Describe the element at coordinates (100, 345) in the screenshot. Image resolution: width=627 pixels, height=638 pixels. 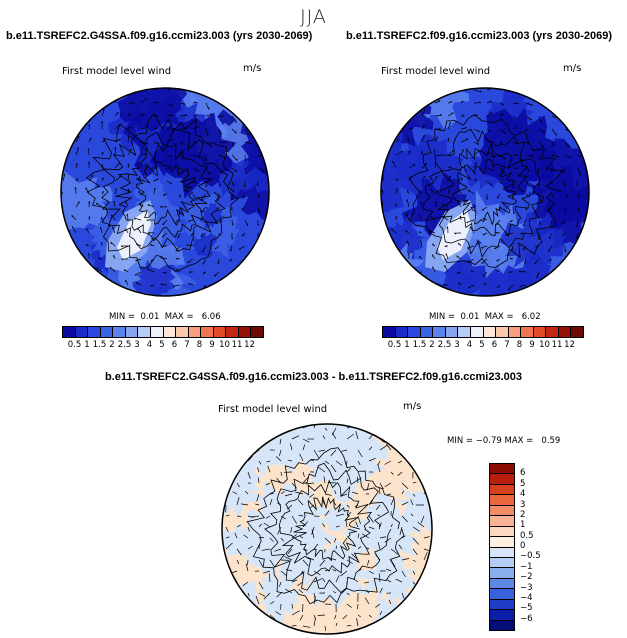
I see `left-colorbar-tick-label: 1.5` at that location.